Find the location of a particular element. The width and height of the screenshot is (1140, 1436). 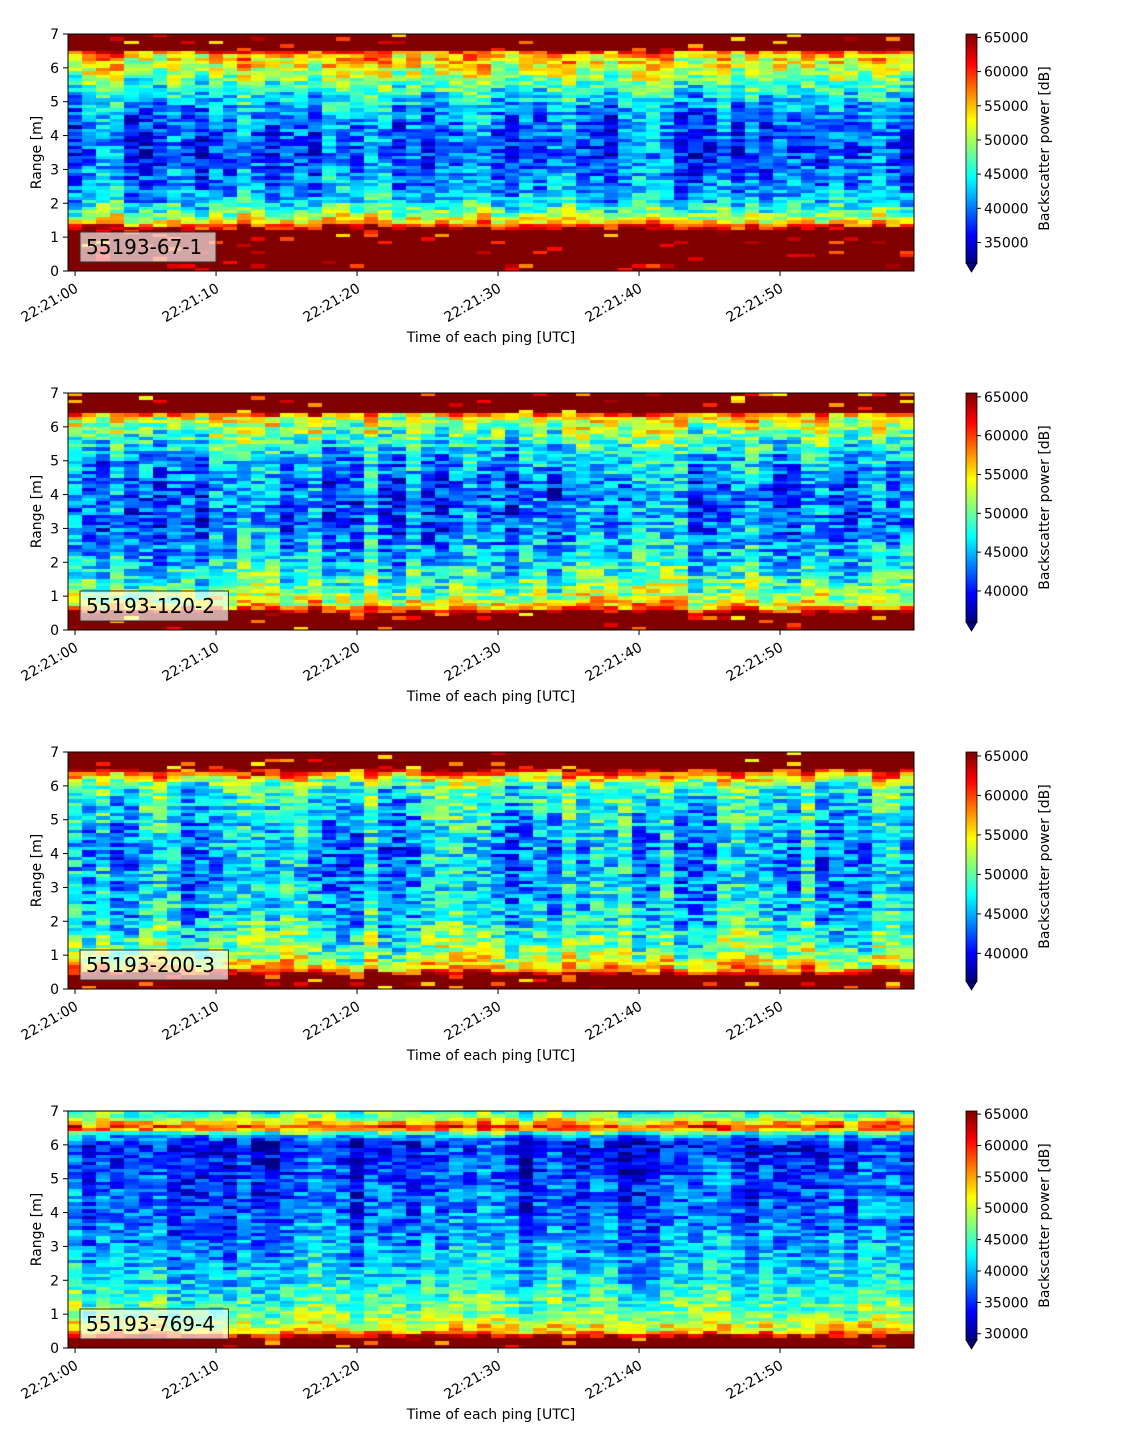

colorbar-frame is located at coordinates (971, 1225).